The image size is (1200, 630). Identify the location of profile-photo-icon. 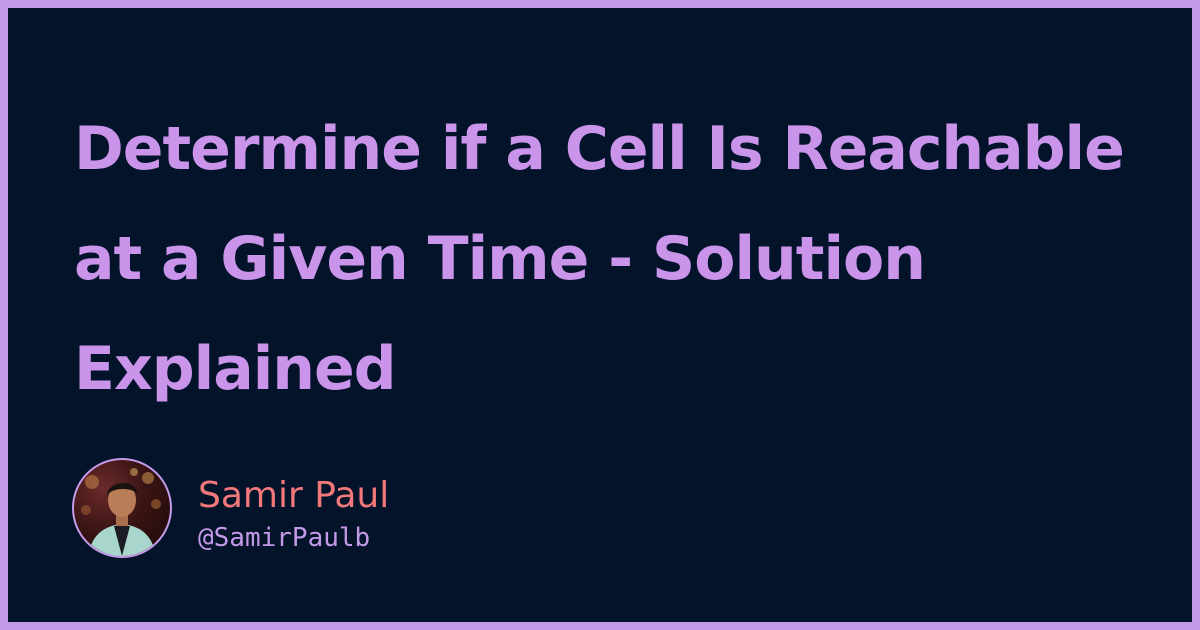
(121, 512).